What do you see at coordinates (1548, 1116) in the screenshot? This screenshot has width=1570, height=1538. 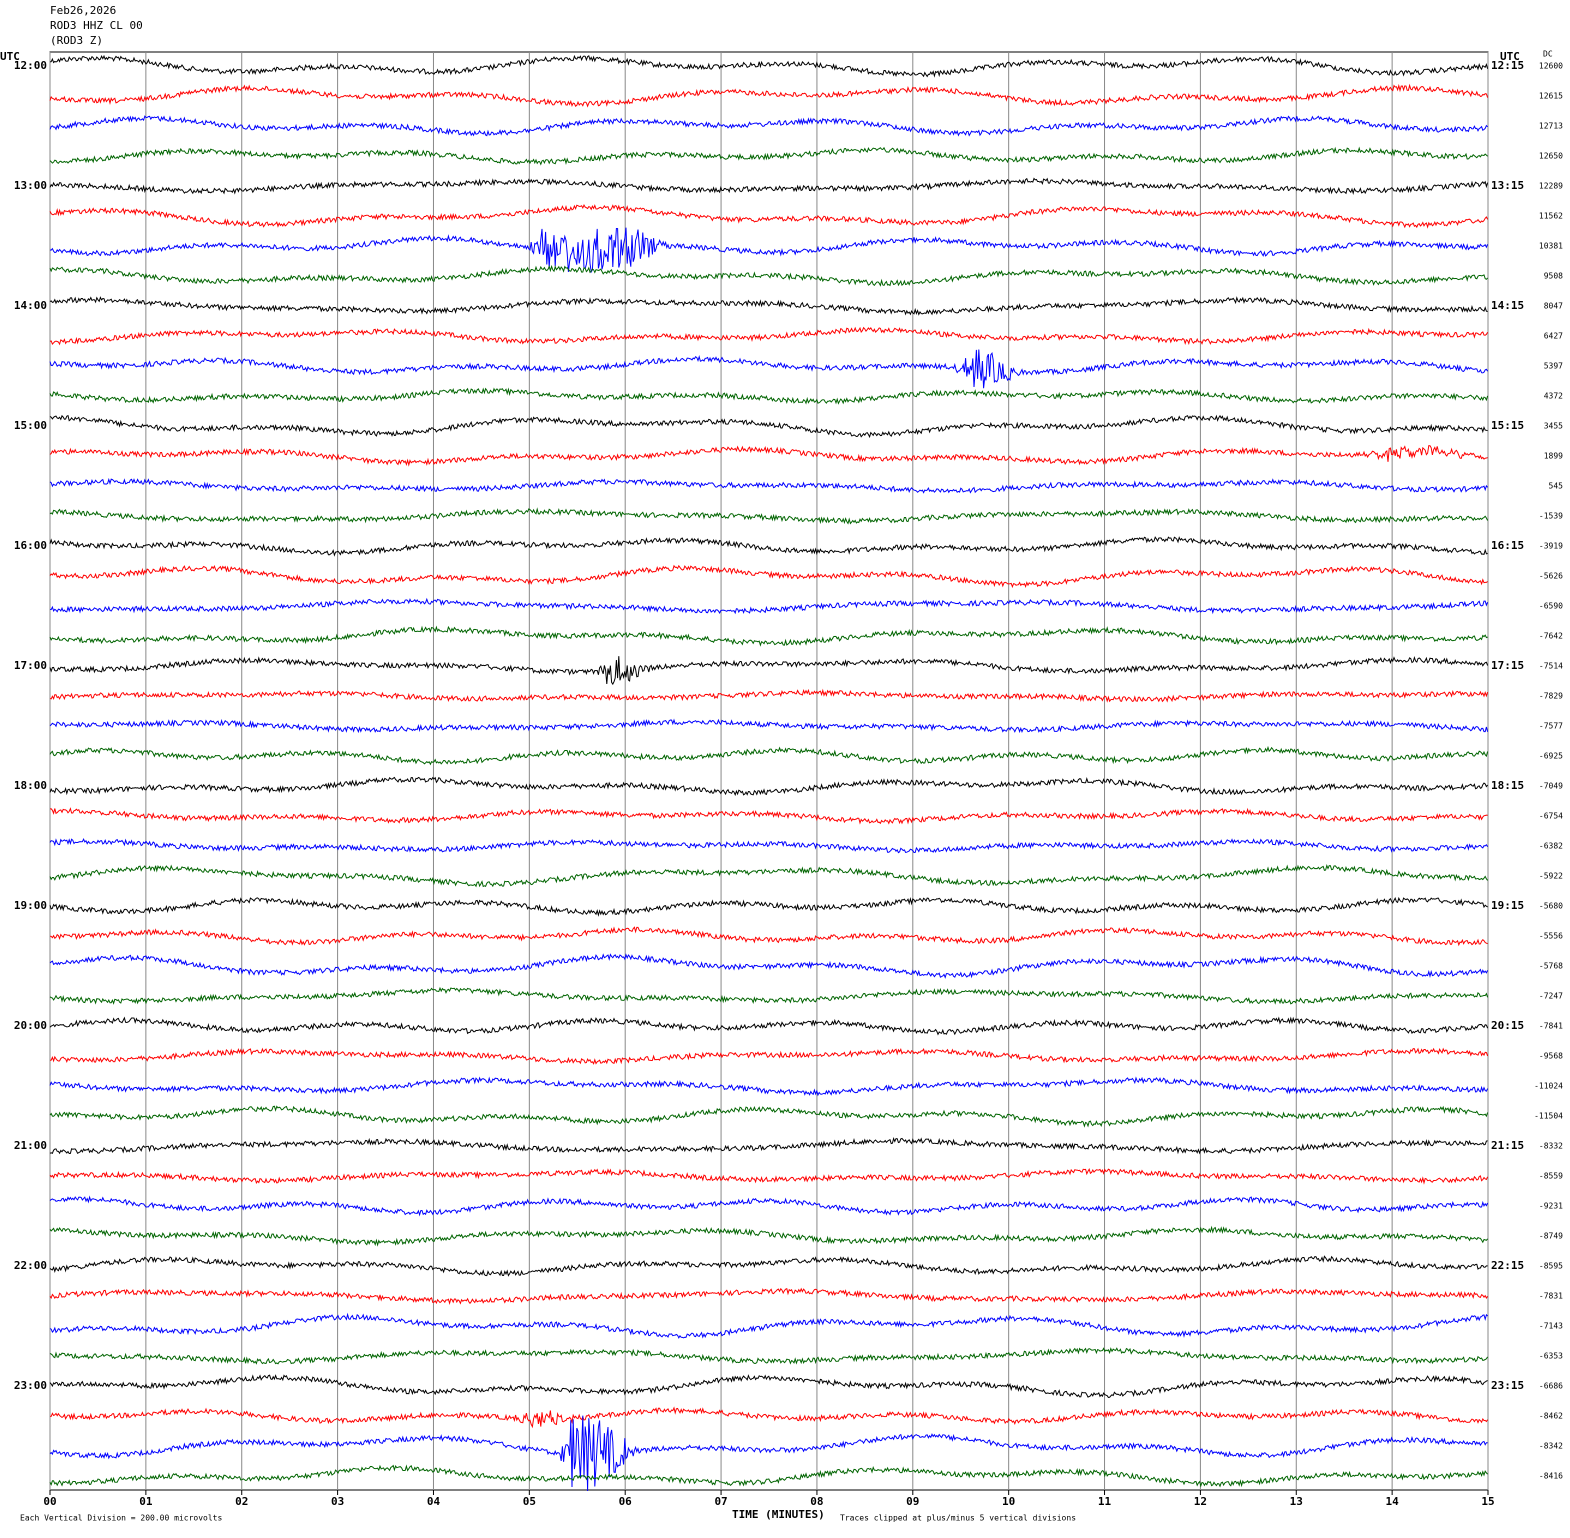 I see `dc-value: -11504` at bounding box center [1548, 1116].